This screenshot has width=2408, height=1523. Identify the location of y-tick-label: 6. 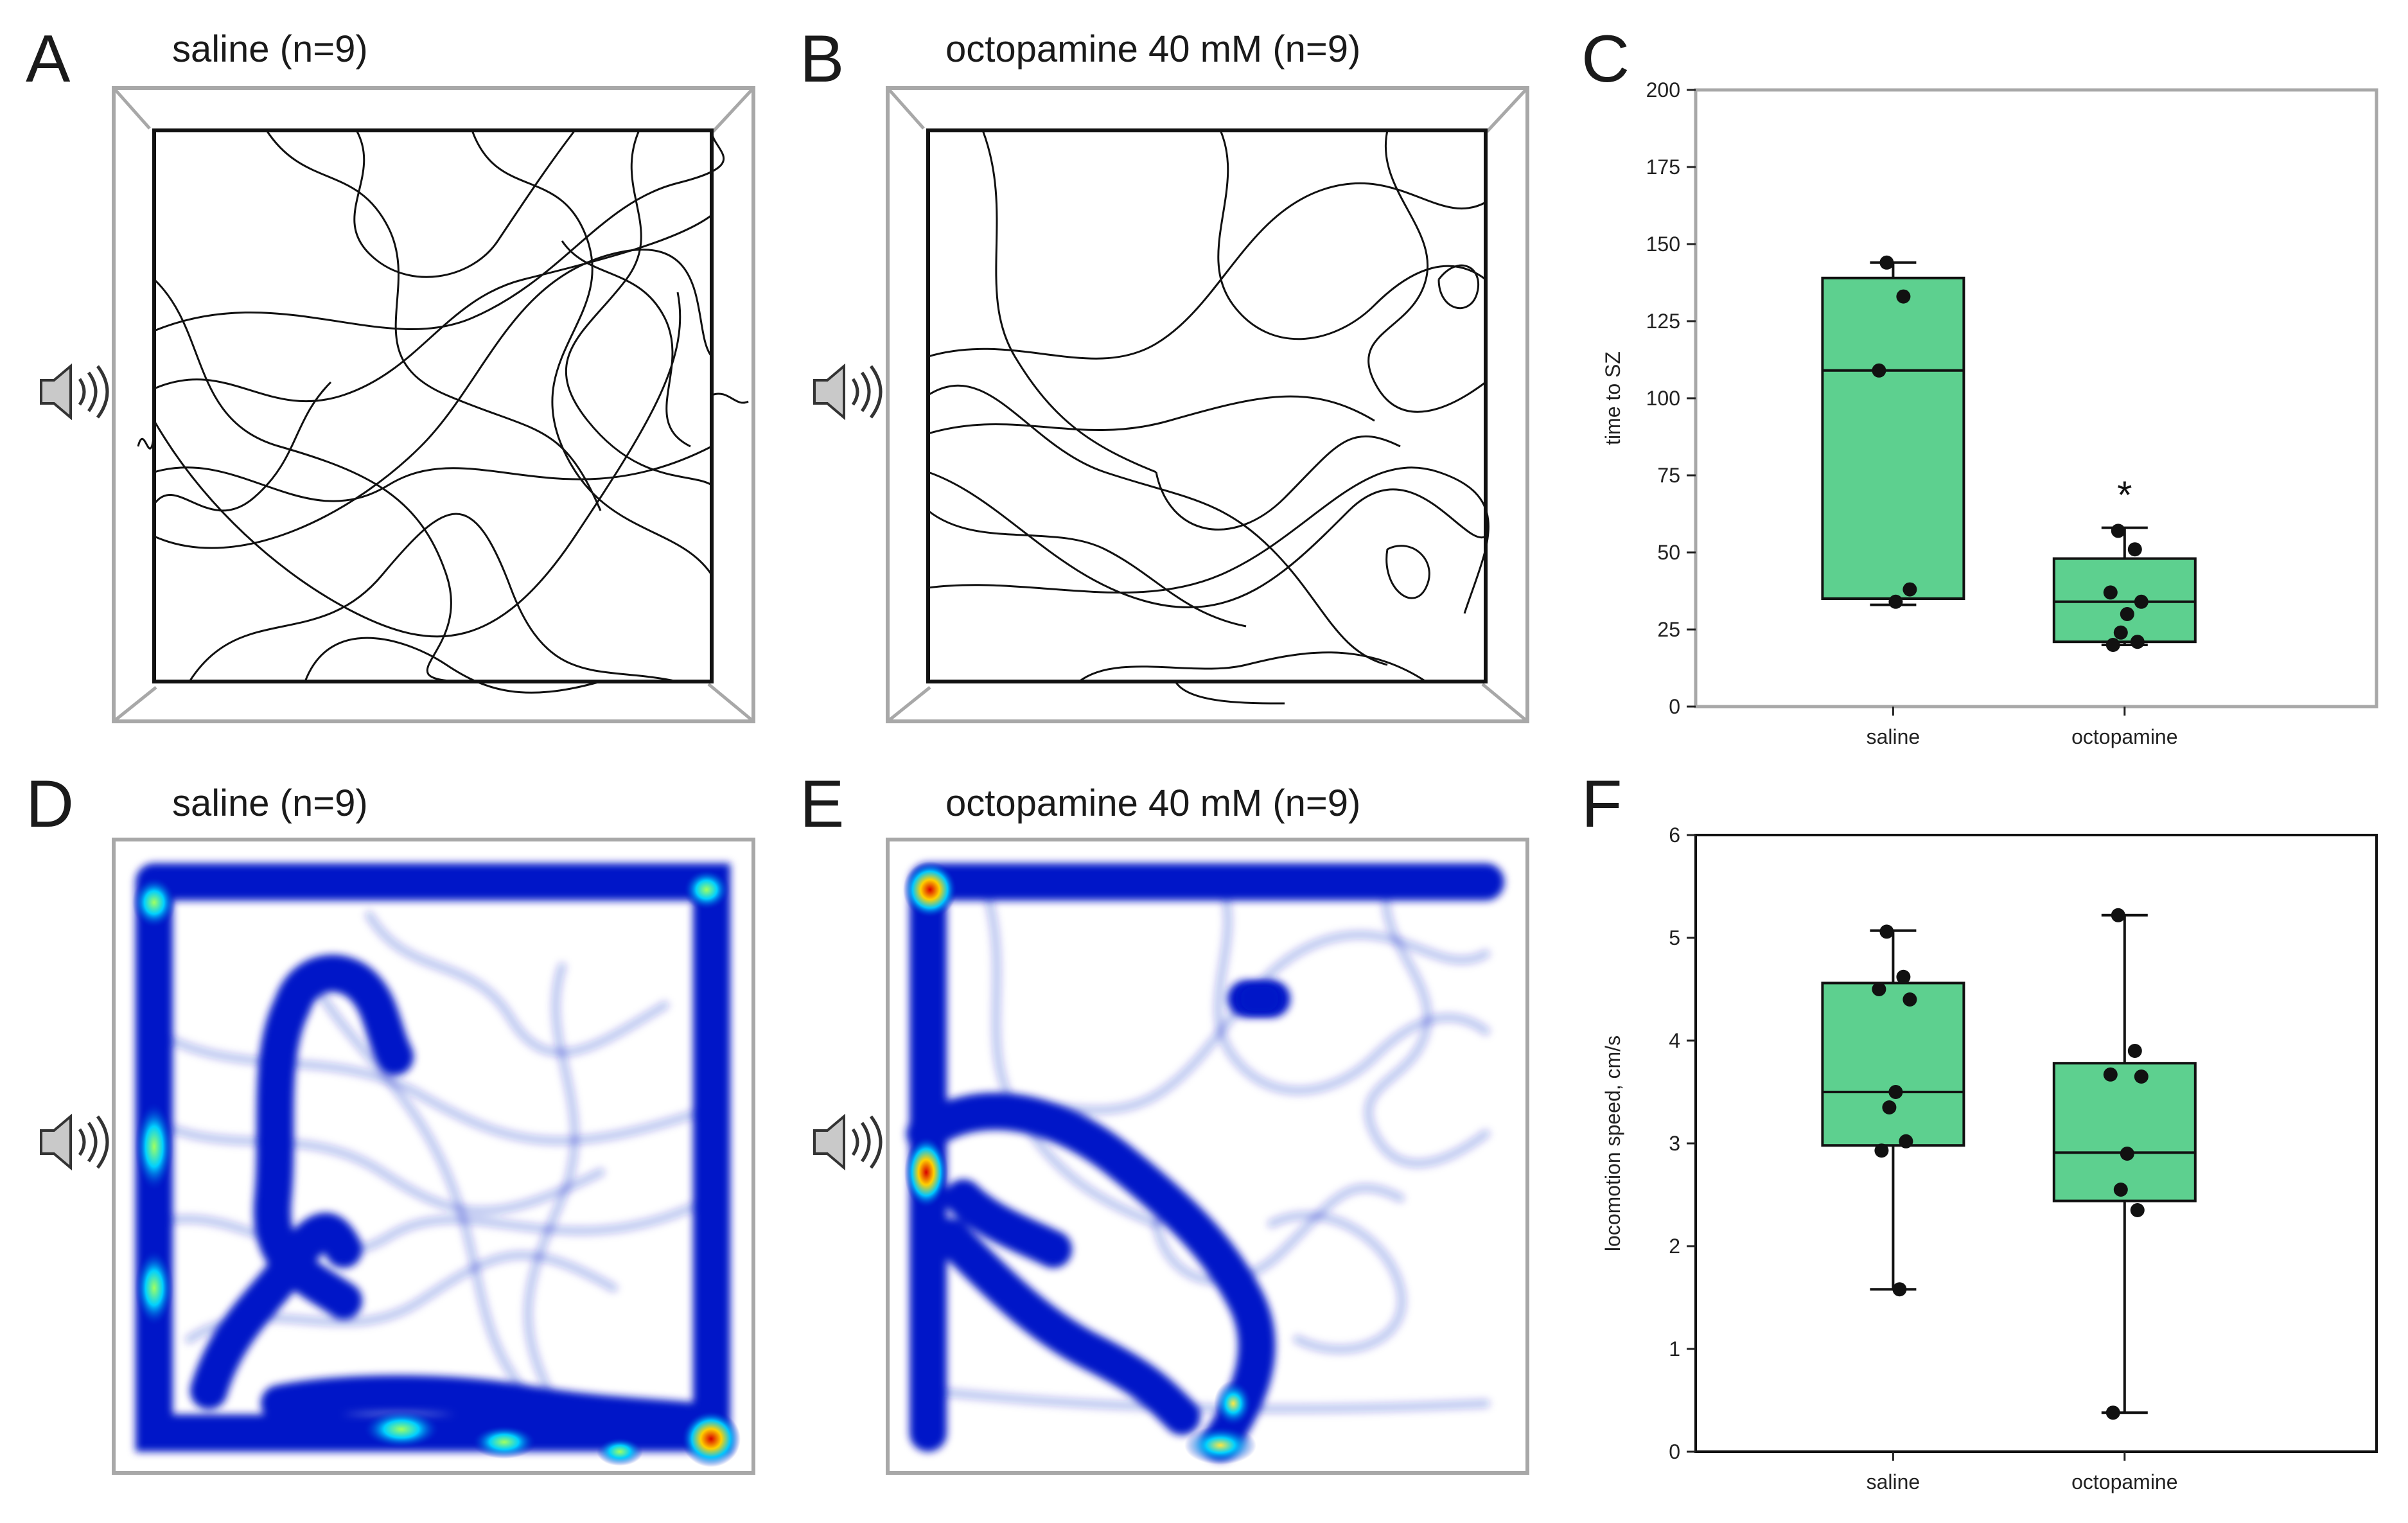
(1674, 835).